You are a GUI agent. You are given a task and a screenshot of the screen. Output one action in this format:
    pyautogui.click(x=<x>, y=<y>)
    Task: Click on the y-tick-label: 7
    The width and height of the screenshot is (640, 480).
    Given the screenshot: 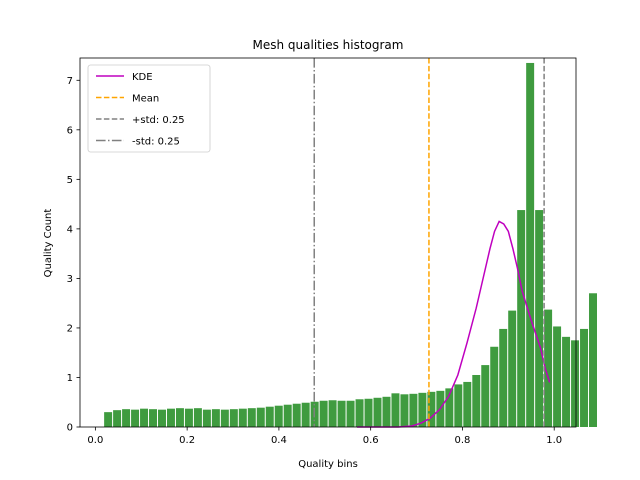 What is the action you would take?
    pyautogui.click(x=70, y=81)
    